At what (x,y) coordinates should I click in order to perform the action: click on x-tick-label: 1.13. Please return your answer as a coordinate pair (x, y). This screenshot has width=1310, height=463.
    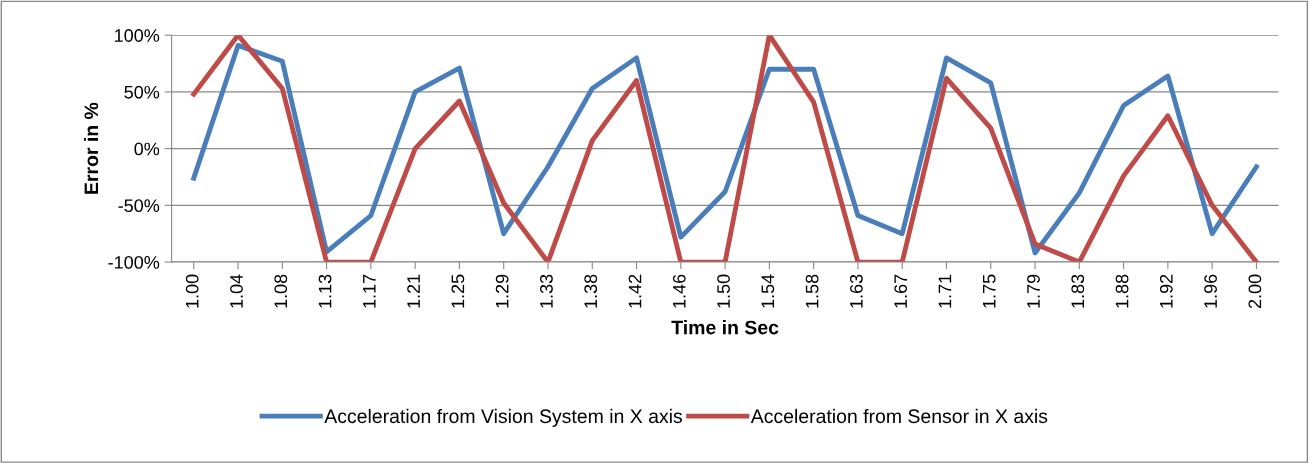
    Looking at the image, I should click on (325, 291).